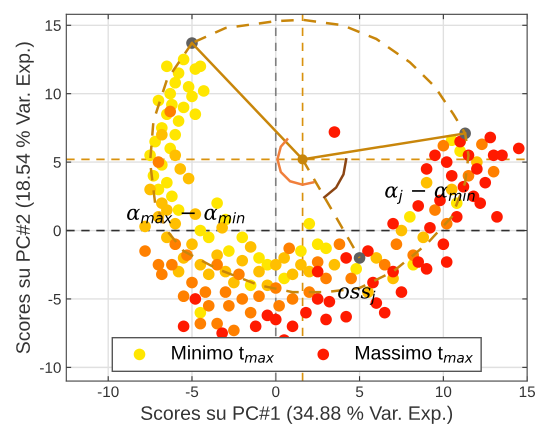 The height and width of the screenshot is (434, 539). I want to click on y-tick-label: -5, so click(54, 299).